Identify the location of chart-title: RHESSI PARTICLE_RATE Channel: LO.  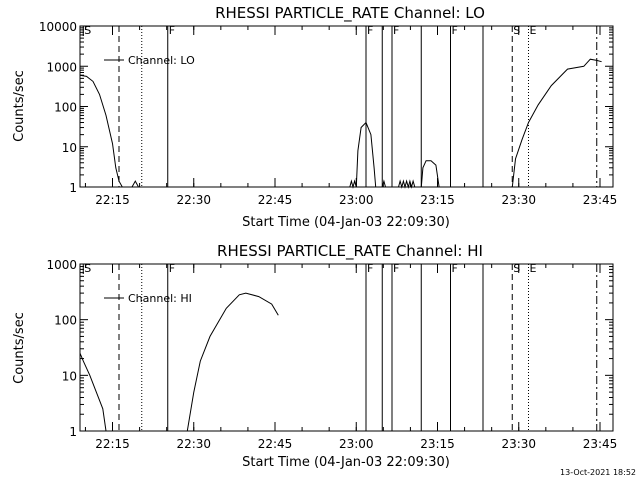
(350, 13).